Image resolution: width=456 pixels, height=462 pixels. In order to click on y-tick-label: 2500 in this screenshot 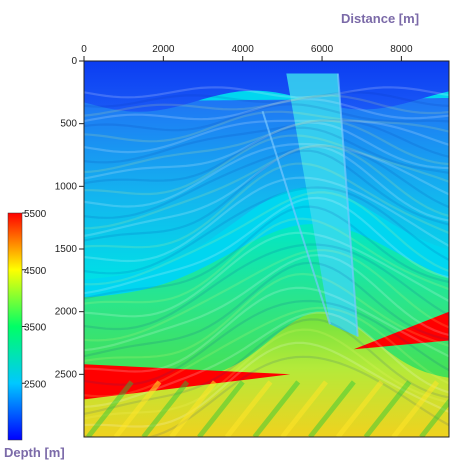, I will do `click(66, 374)`.